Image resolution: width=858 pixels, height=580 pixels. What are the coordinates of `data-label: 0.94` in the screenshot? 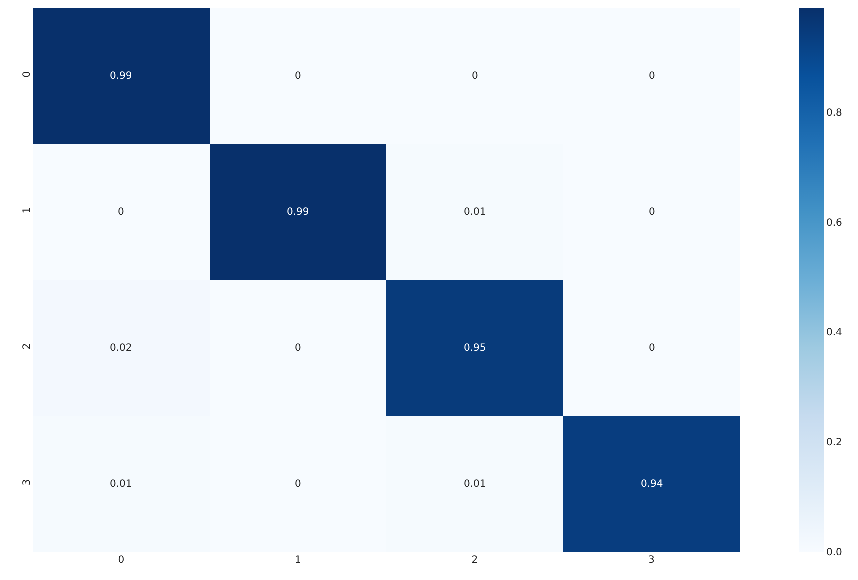 It's located at (652, 484).